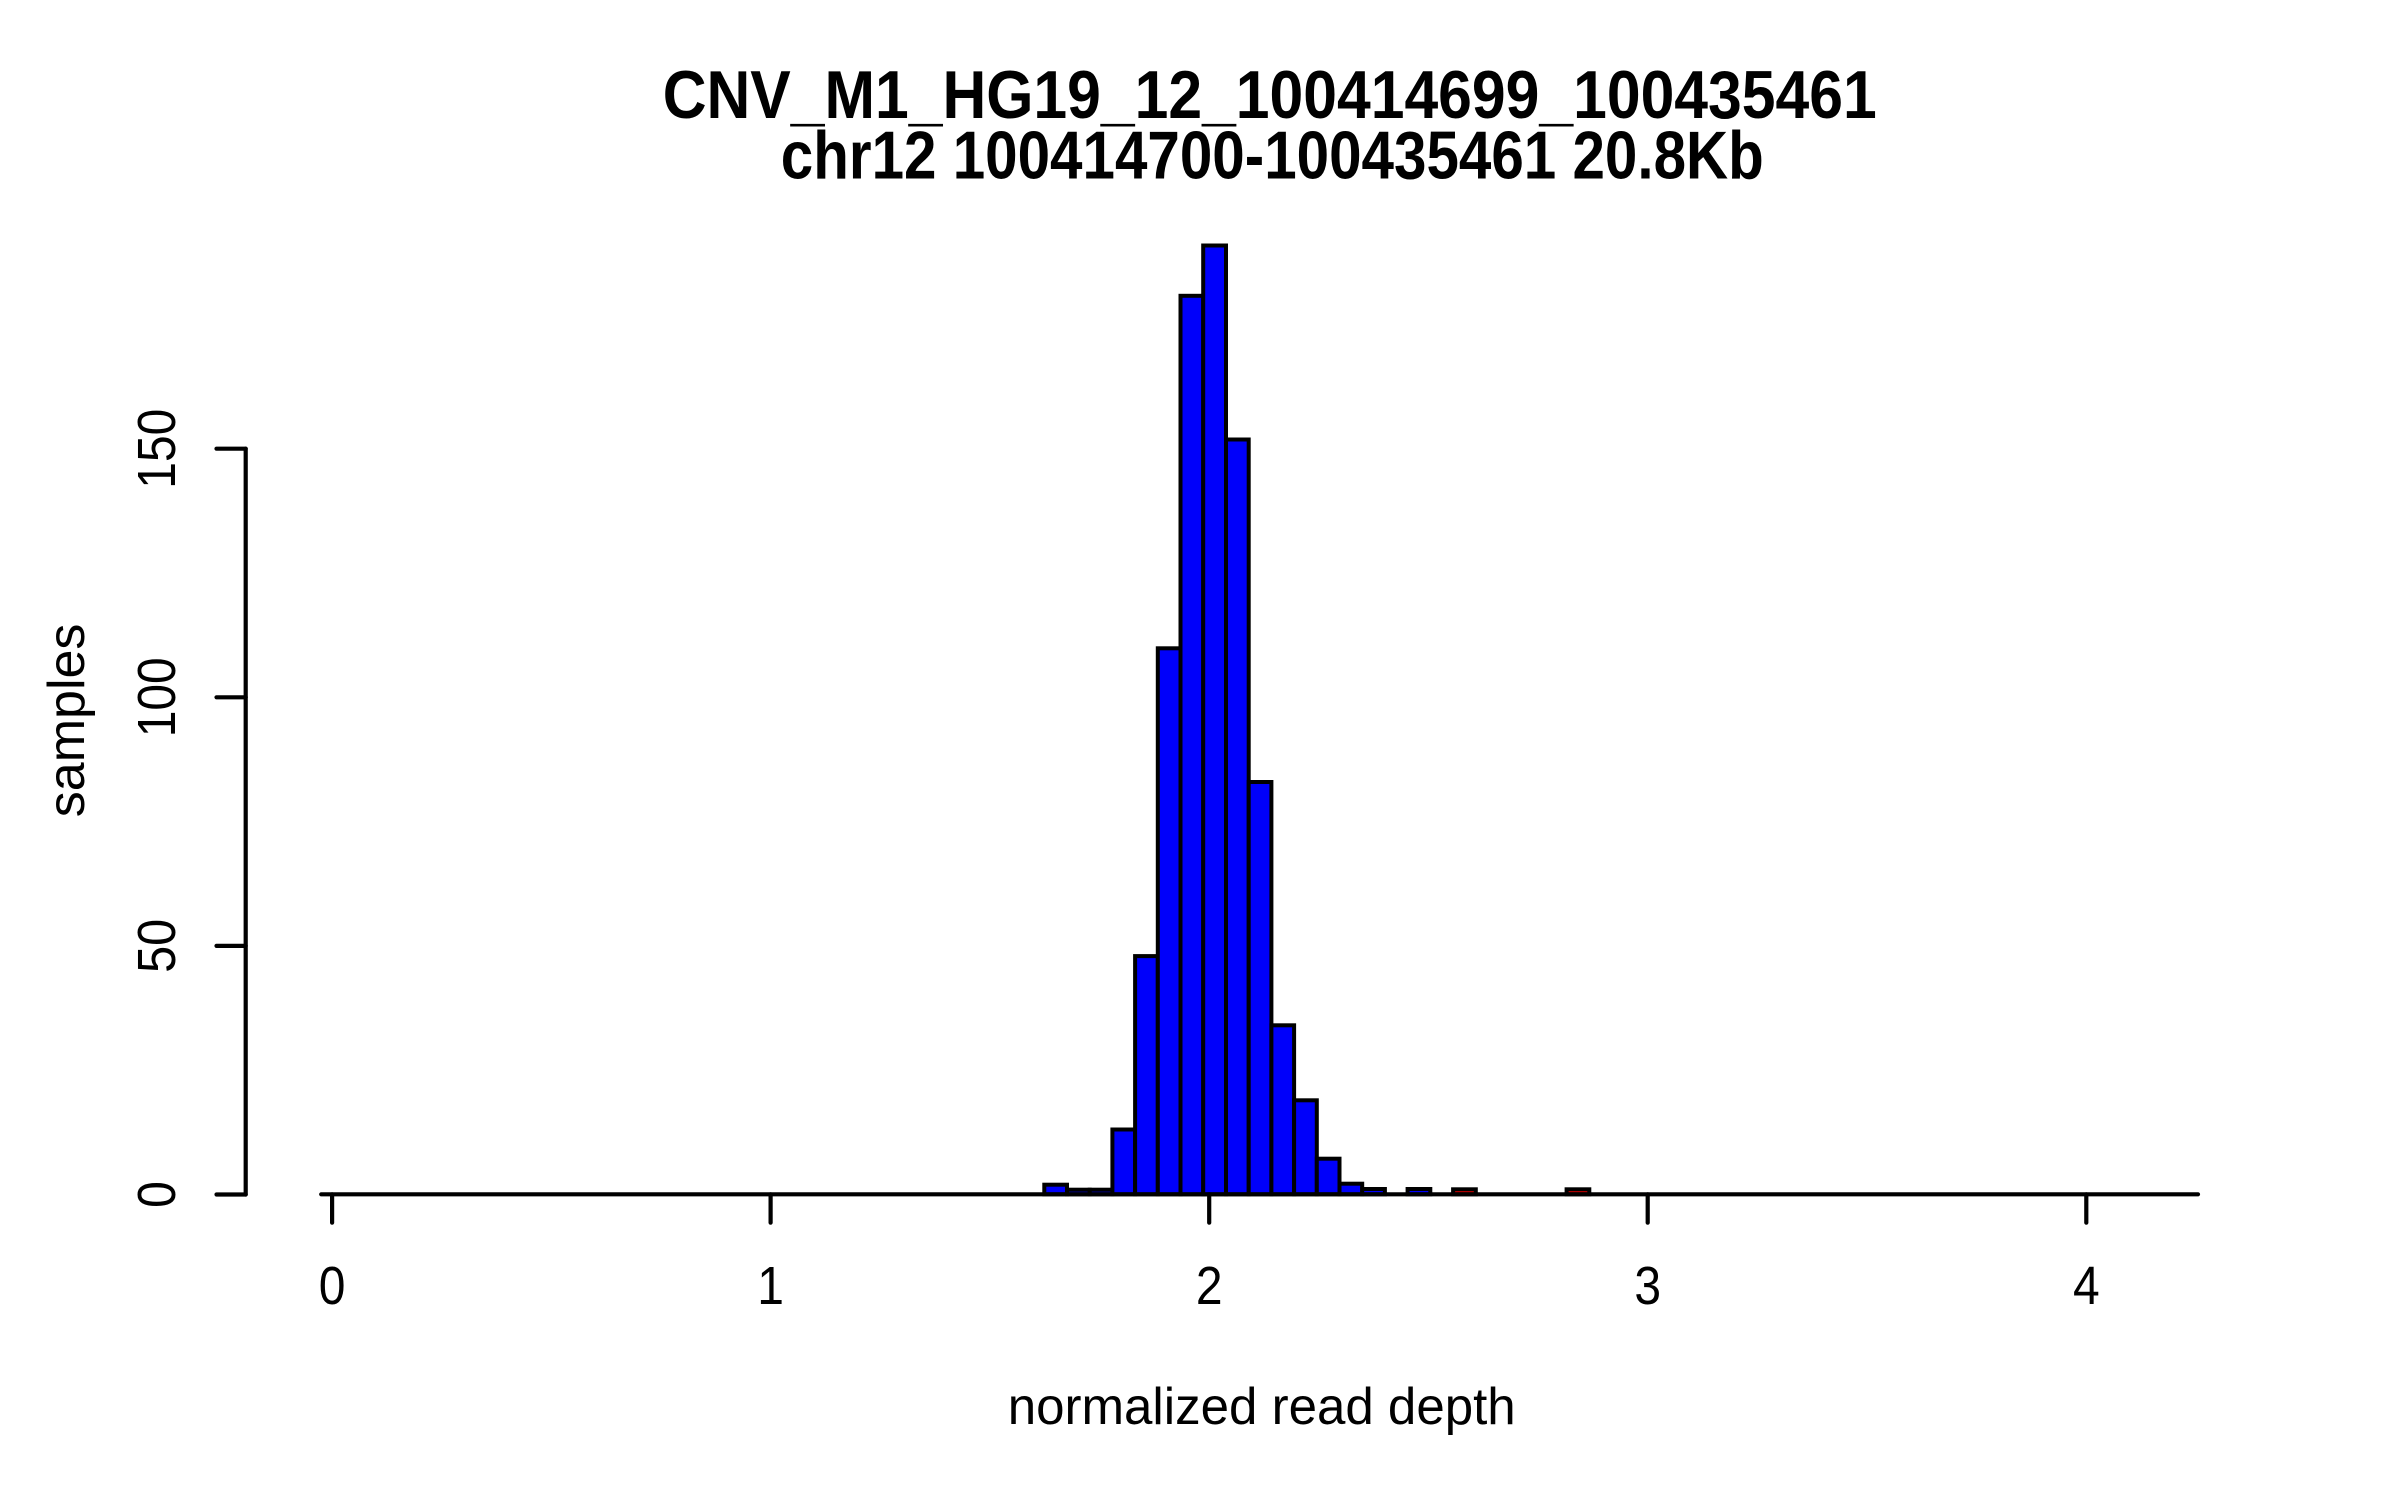  What do you see at coordinates (1647, 1286) in the screenshot?
I see `svg-text: 3` at bounding box center [1647, 1286].